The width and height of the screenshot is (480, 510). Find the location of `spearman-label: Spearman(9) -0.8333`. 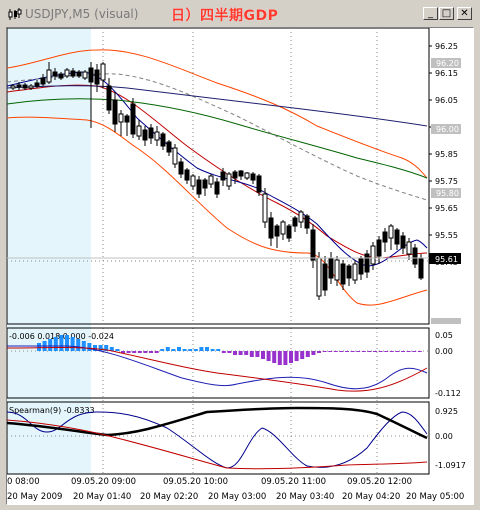

spearman-label: Spearman(9) -0.8333 is located at coordinates (52, 410).